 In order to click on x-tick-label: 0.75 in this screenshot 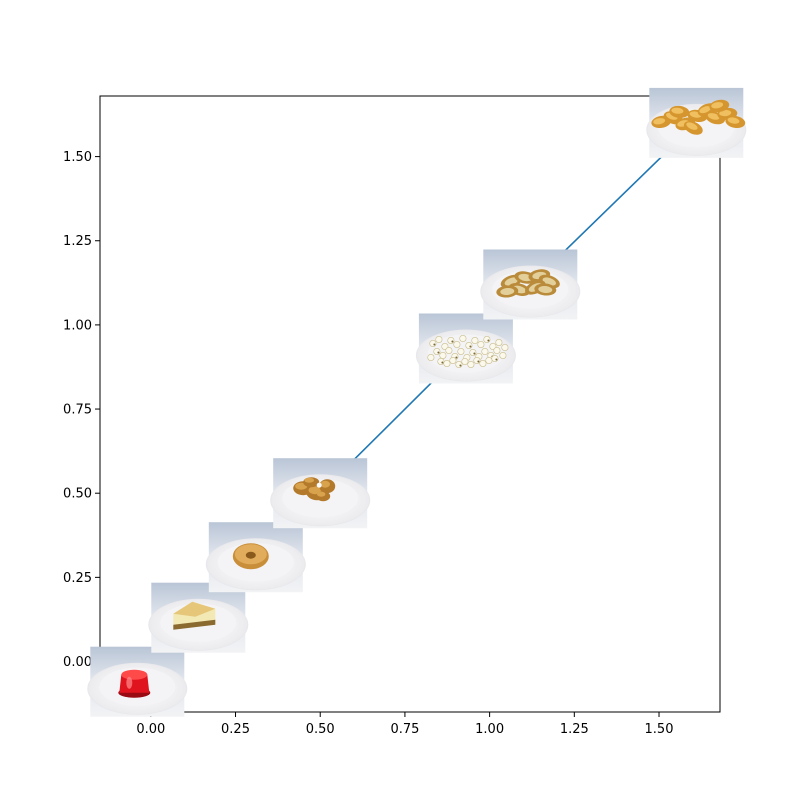, I will do `click(404, 729)`.